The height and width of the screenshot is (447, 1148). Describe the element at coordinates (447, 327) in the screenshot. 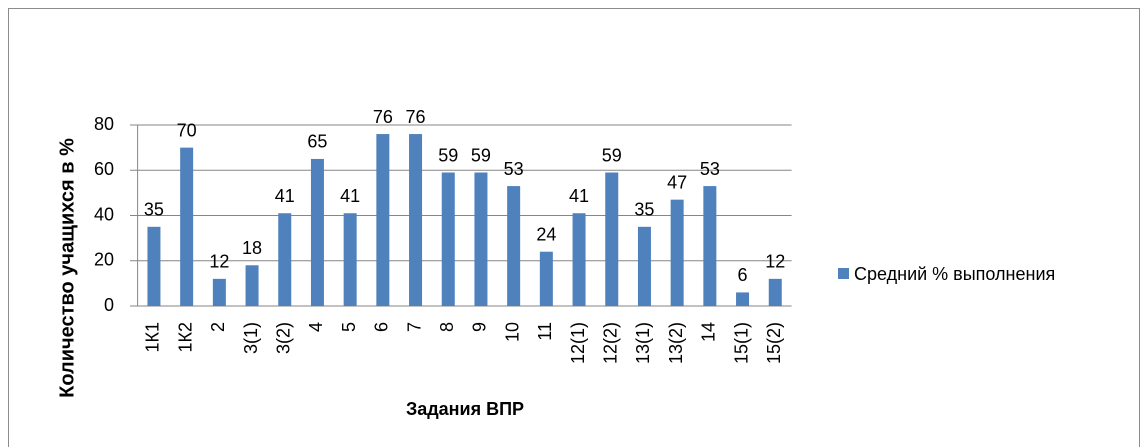

I see `x-tick-label: 8` at that location.